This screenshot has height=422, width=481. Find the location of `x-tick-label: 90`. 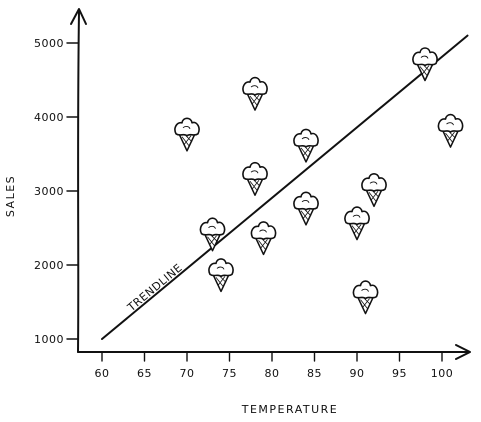

x-tick-label: 90 is located at coordinates (357, 373).